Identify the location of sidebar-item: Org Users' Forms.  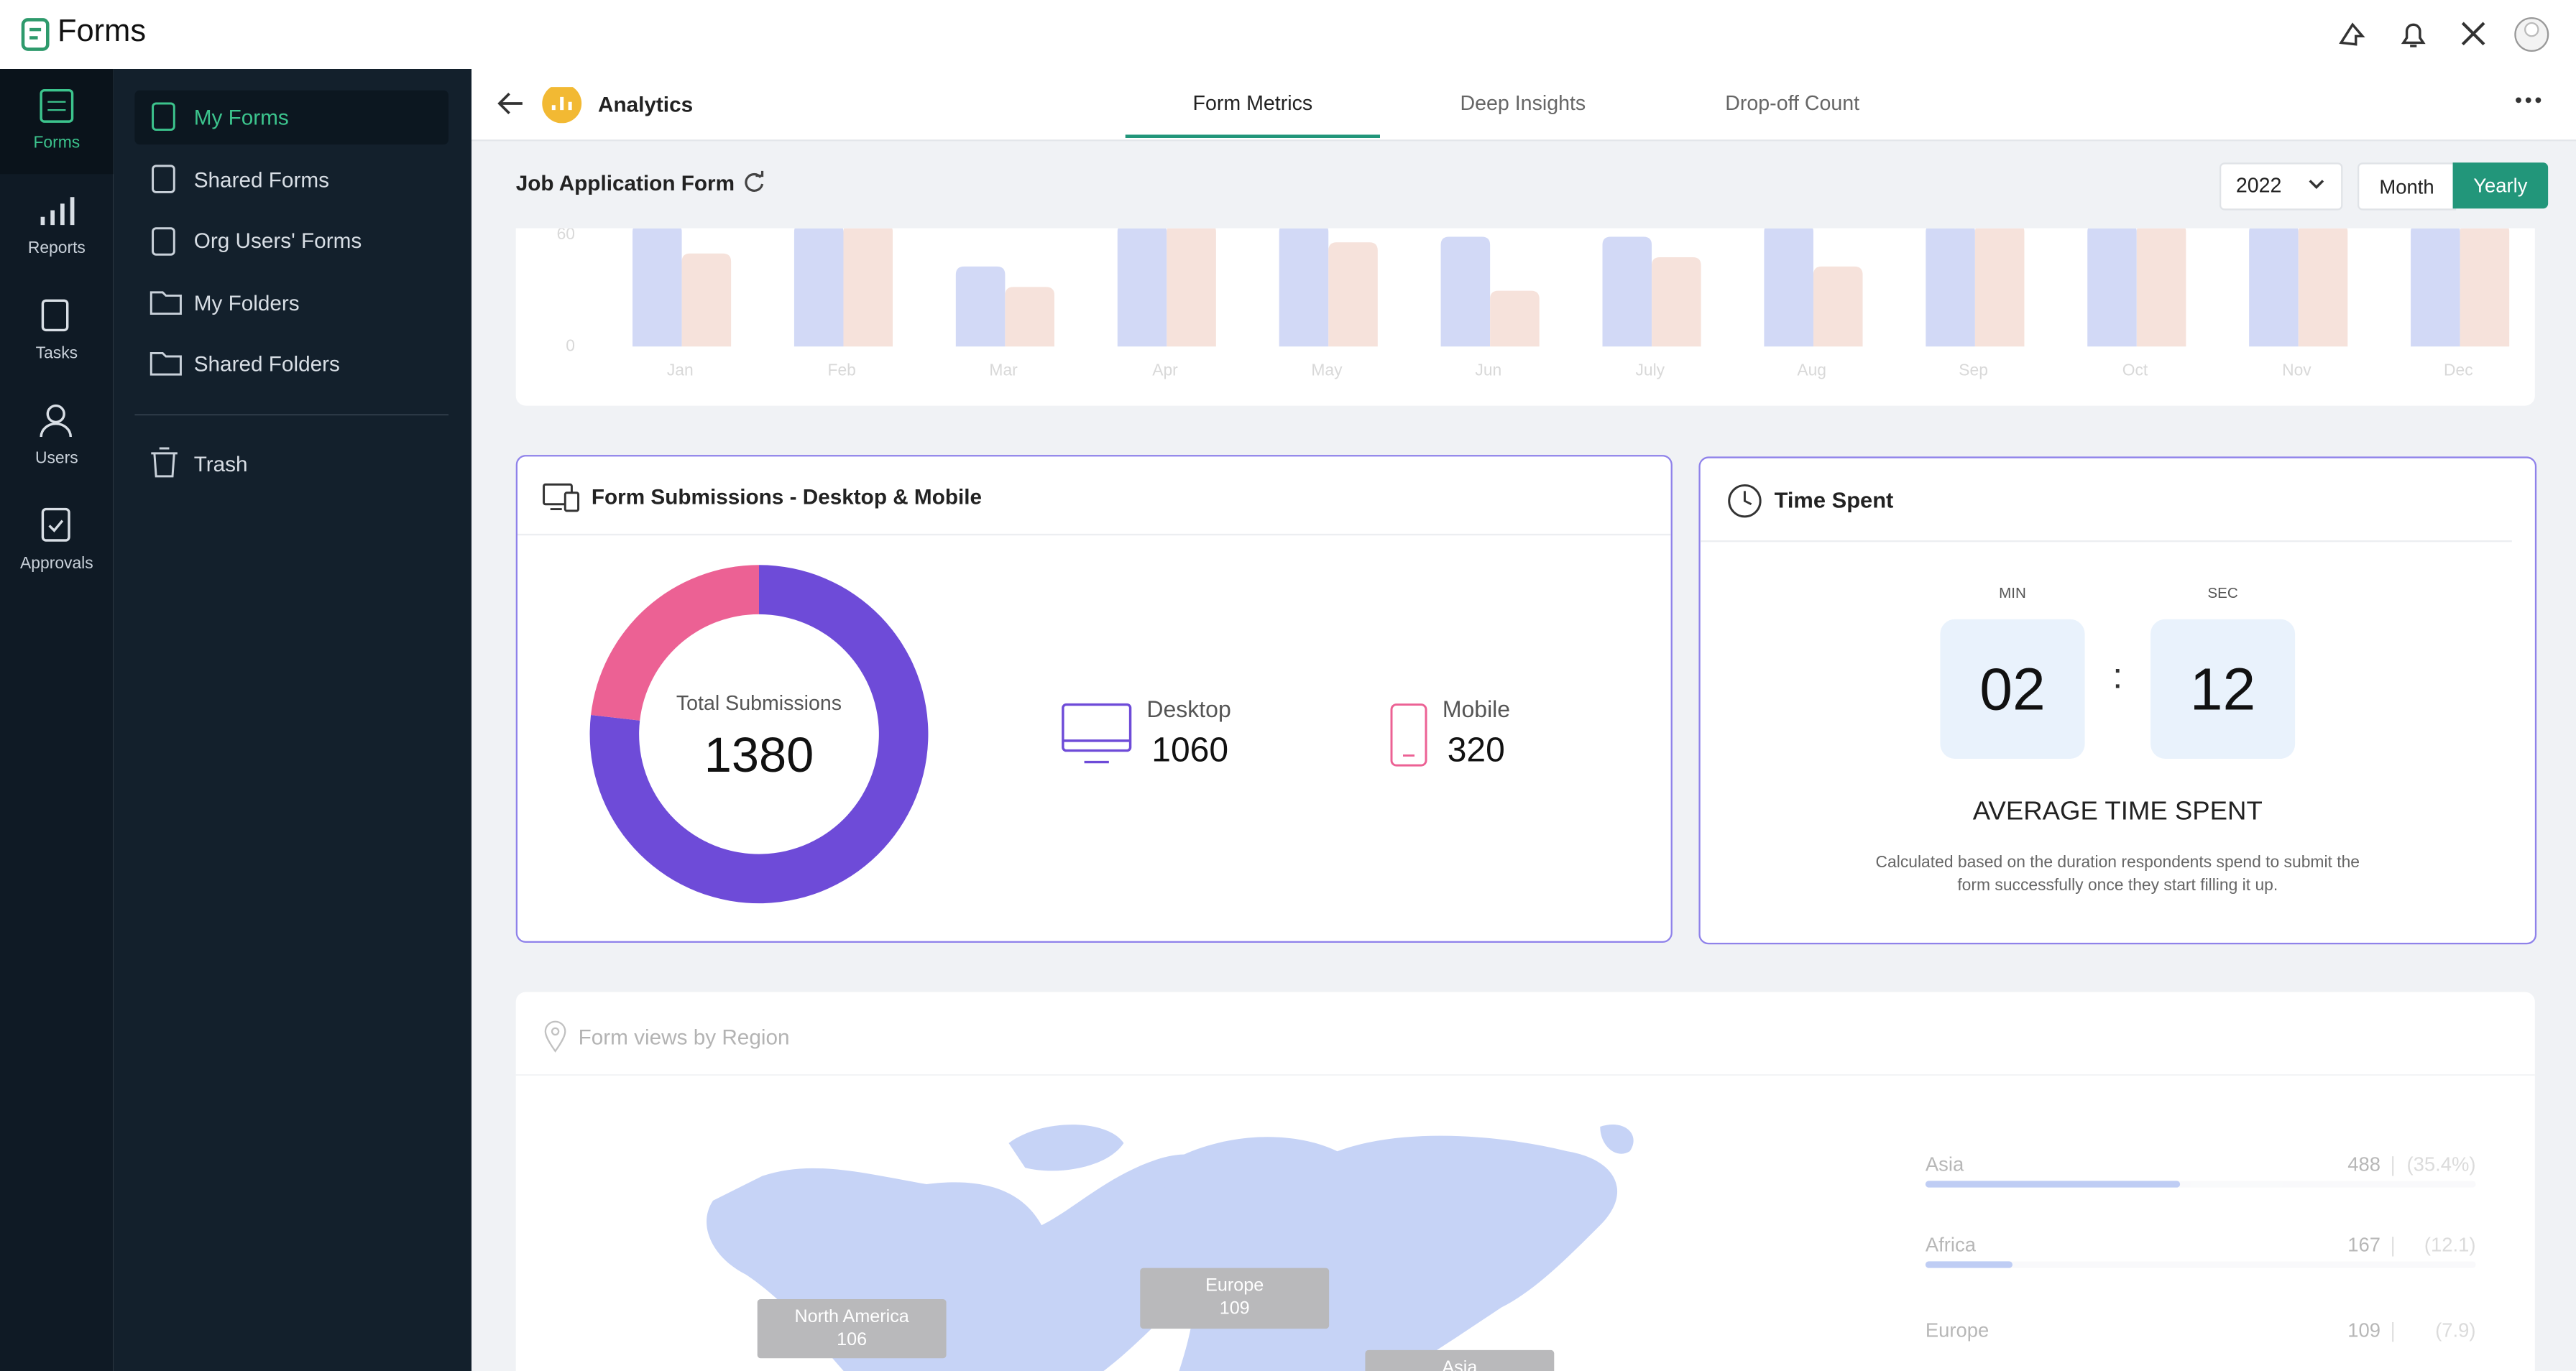
(277, 241).